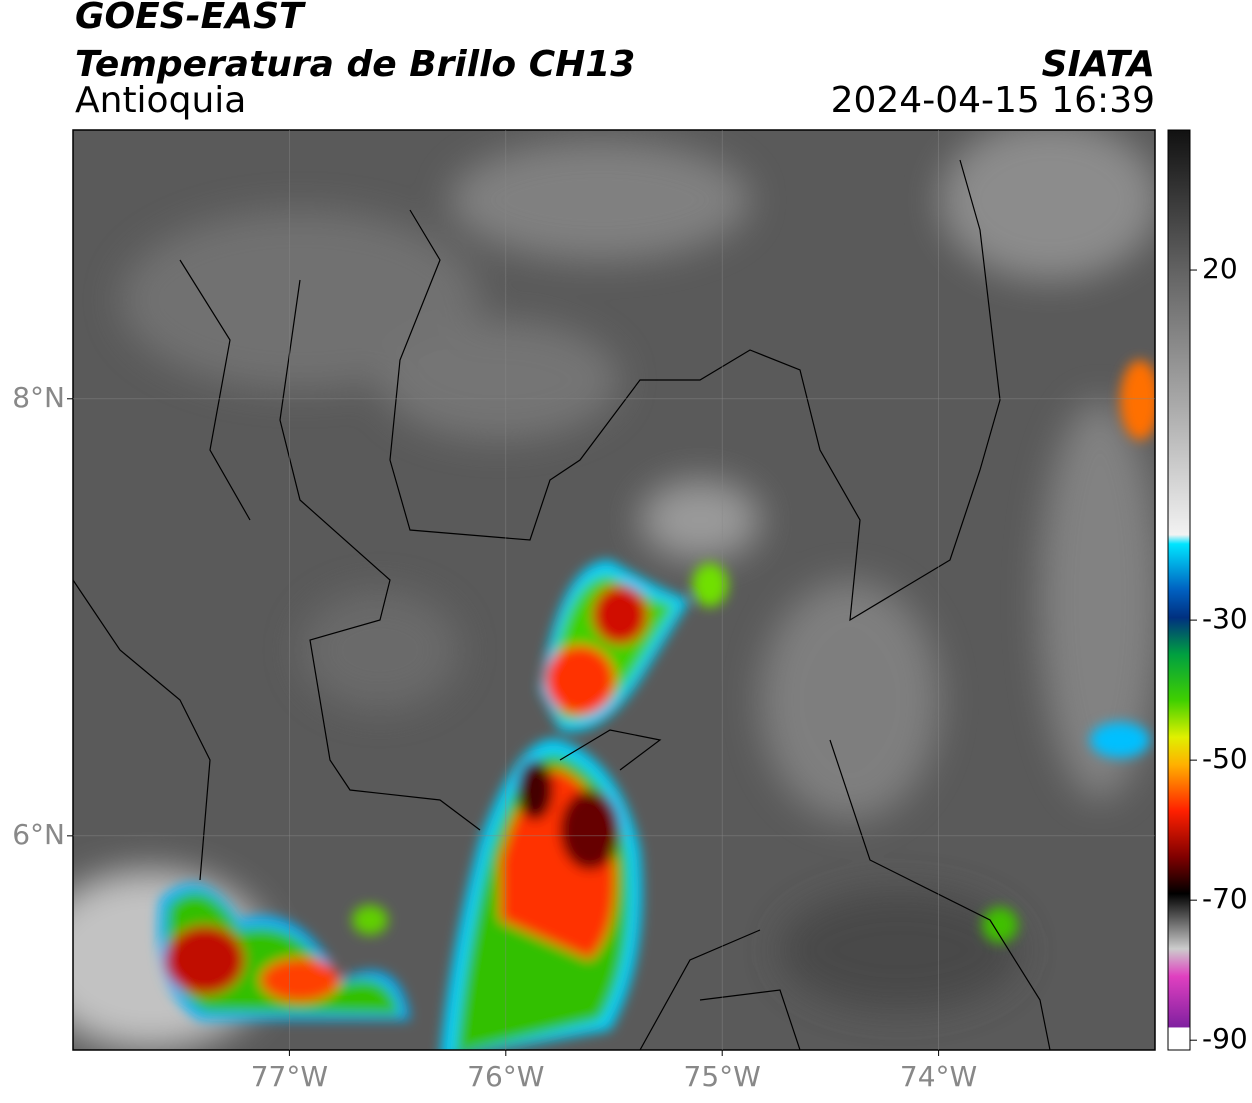  What do you see at coordinates (1225, 758) in the screenshot?
I see `colorbar-tick-label: -50` at bounding box center [1225, 758].